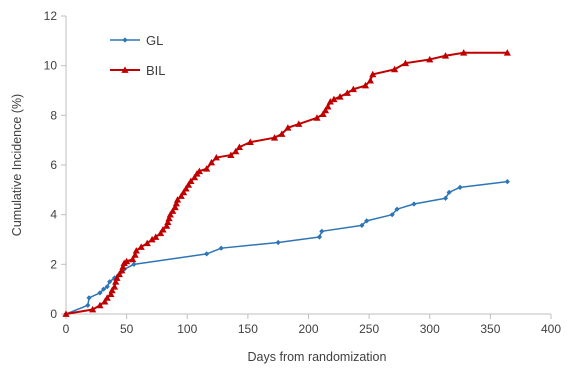  What do you see at coordinates (248, 329) in the screenshot?
I see `x-tick-label: 150` at bounding box center [248, 329].